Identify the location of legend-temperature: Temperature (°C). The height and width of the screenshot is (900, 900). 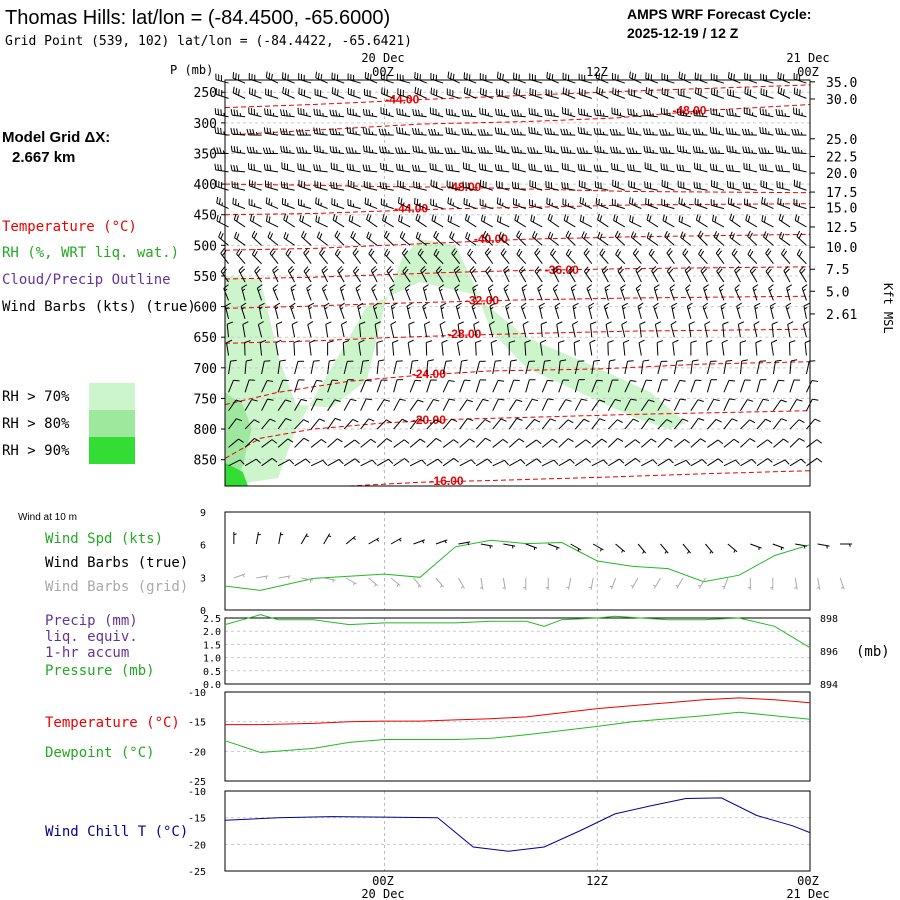
(69, 227).